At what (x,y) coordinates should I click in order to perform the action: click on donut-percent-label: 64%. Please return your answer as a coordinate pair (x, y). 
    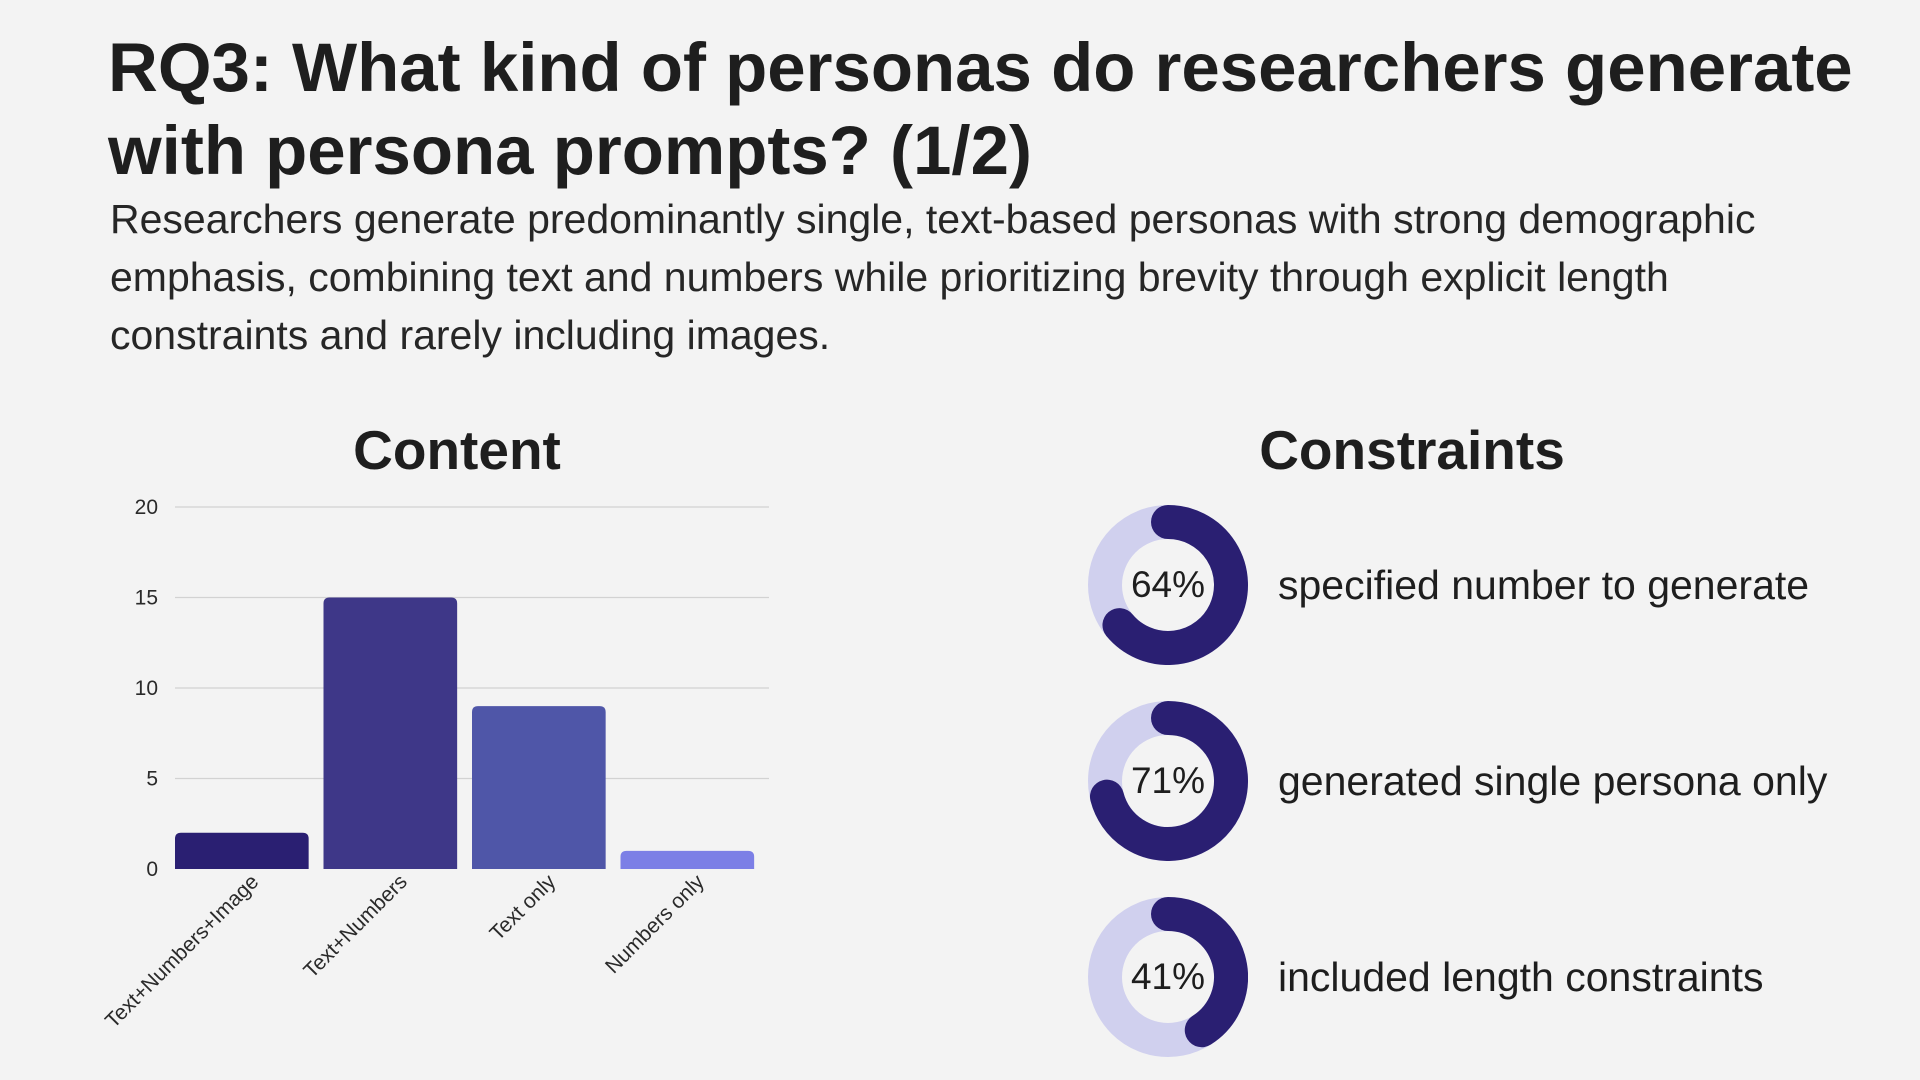
    Looking at the image, I should click on (1168, 584).